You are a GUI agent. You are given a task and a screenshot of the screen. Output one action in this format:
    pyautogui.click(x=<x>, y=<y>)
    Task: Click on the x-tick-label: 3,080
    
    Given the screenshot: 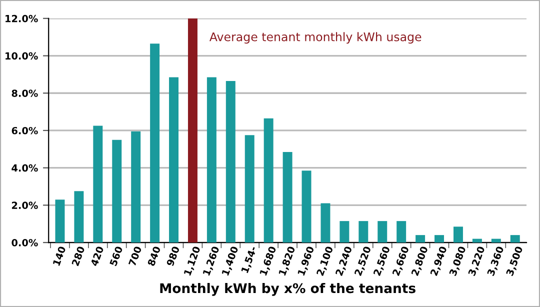 What is the action you would take?
    pyautogui.click(x=458, y=261)
    